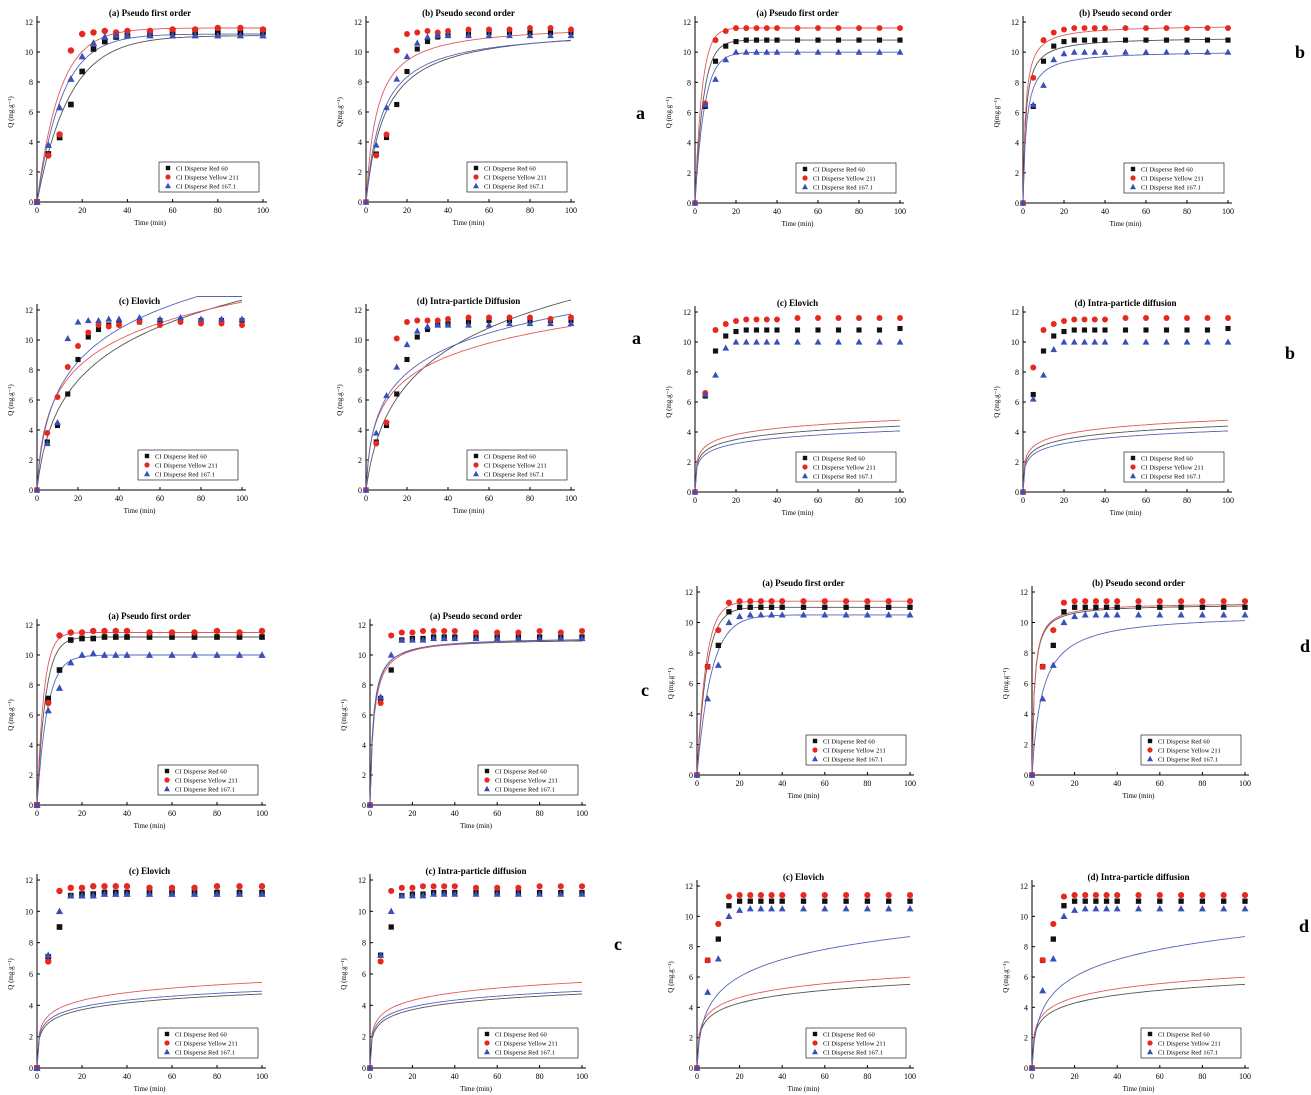 This screenshot has width=1311, height=1095. What do you see at coordinates (1032, 1076) in the screenshot?
I see `x-tick-label: 0` at bounding box center [1032, 1076].